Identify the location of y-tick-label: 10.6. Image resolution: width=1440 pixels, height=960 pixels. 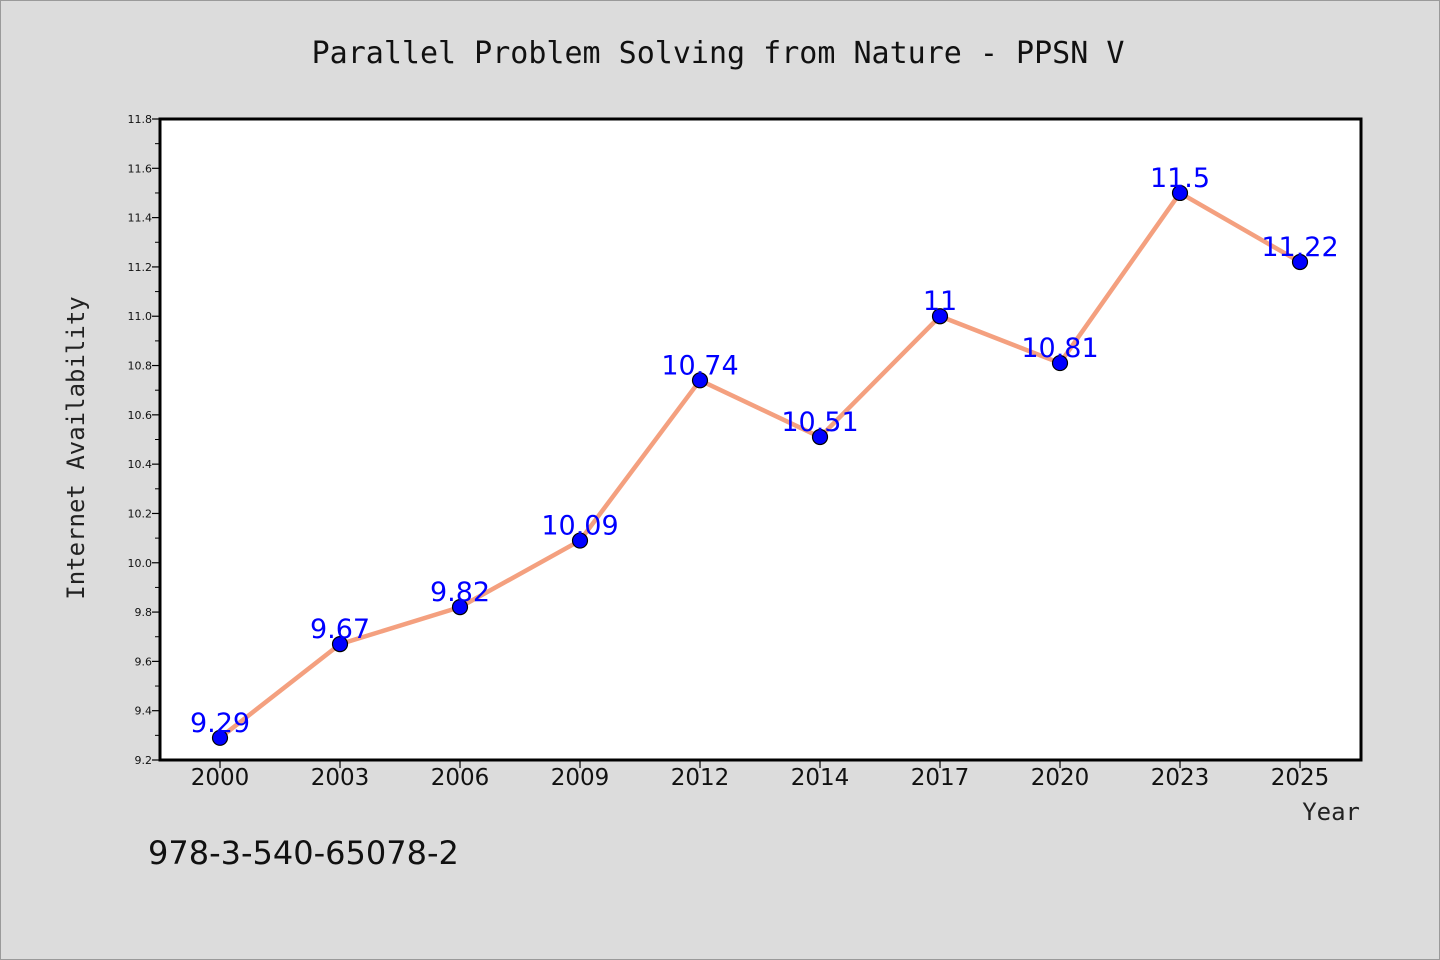
(140, 415).